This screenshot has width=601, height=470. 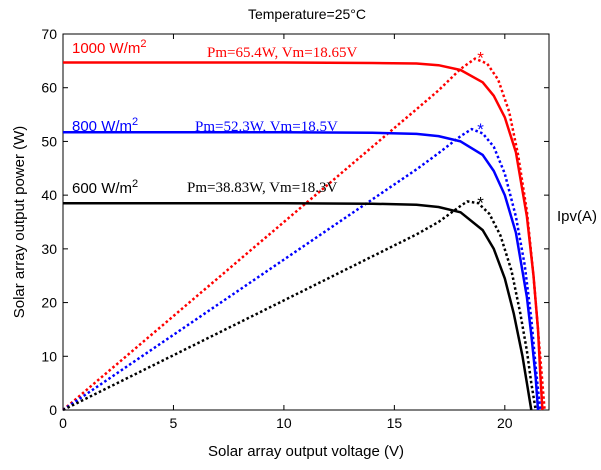 What do you see at coordinates (262, 188) in the screenshot?
I see `series-annotation-2: Pm=38.83W, Vm=18.3V` at bounding box center [262, 188].